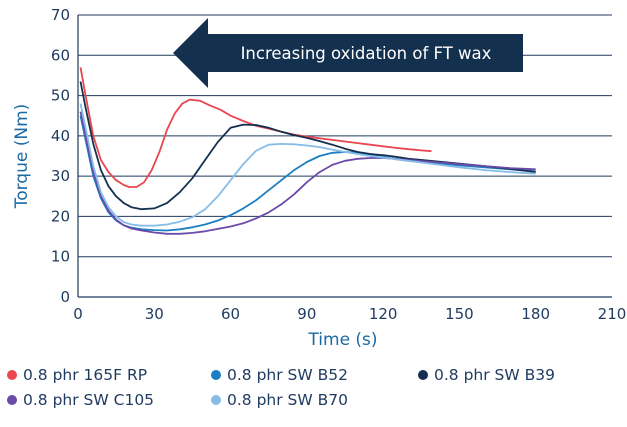  I want to click on legend-item: 0.8 phr SW B52, so click(279, 375).